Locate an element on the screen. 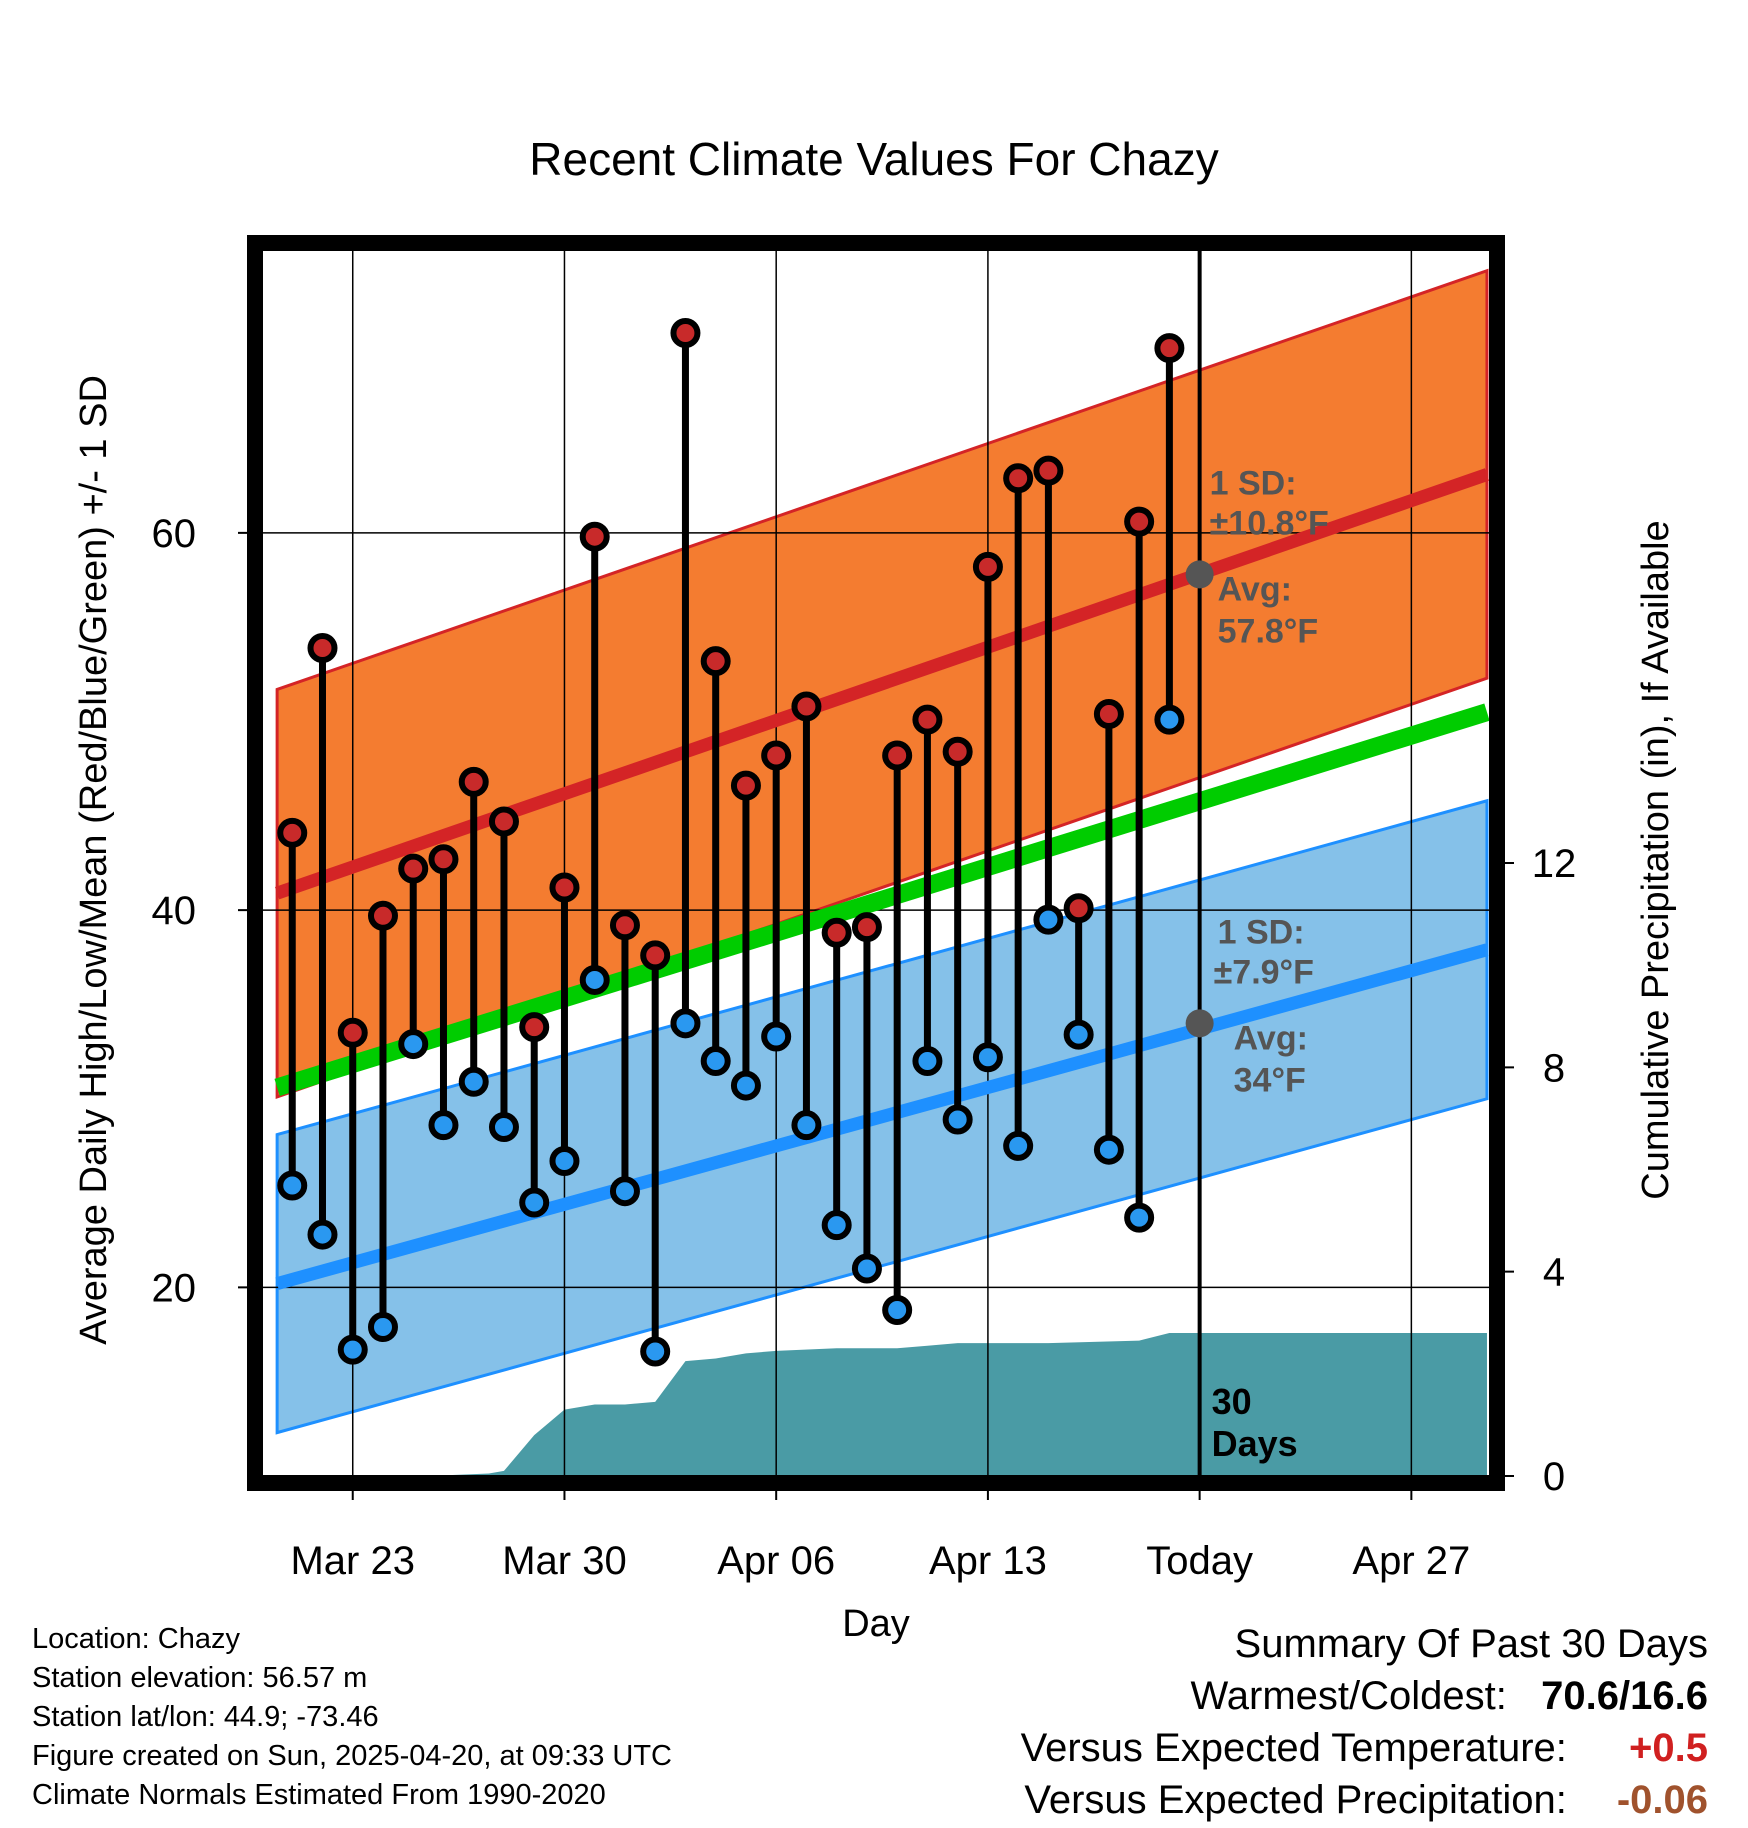 The image size is (1748, 1828). summary-precip: Versus Expected Precipitation: -0.06 is located at coordinates (1364, 1800).